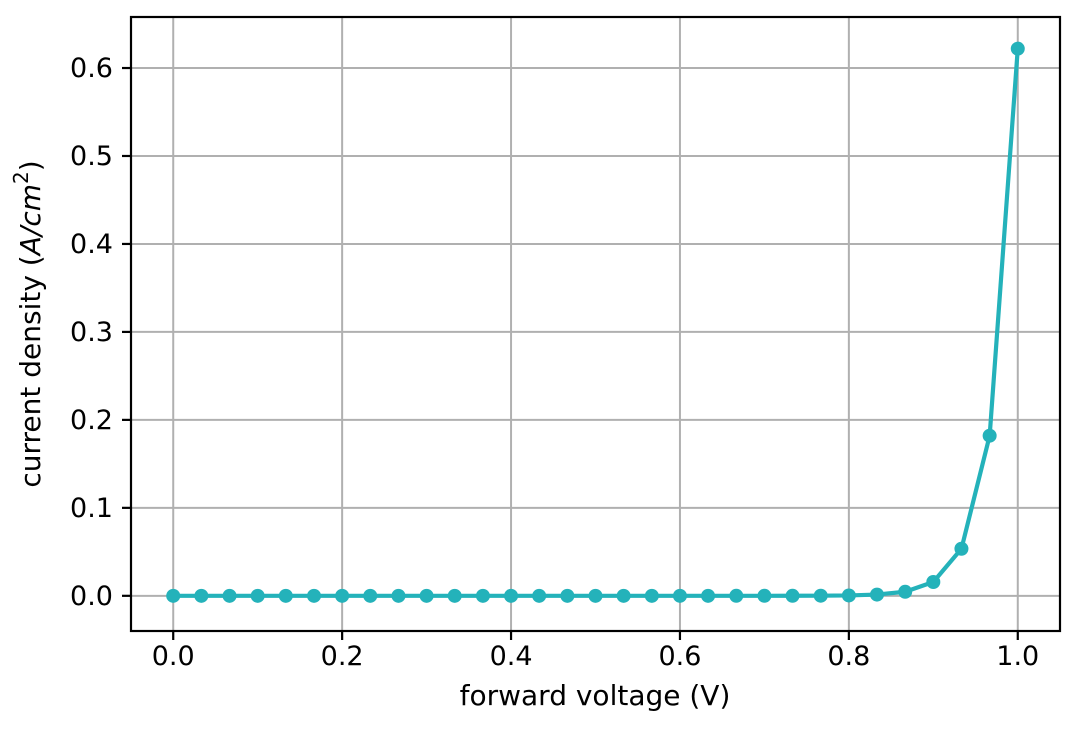 The image size is (1080, 730). I want to click on y-axis-label: current density (A/cm2), so click(28, 323).